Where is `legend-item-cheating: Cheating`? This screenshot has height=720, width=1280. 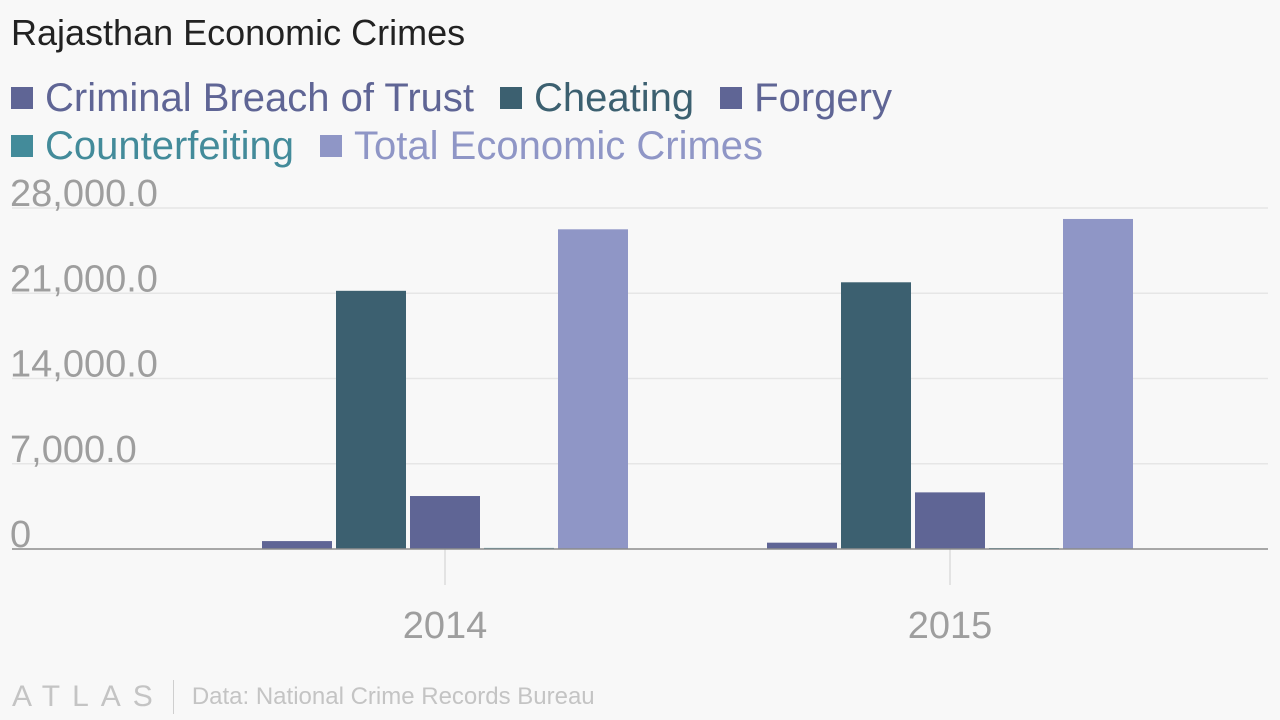 legend-item-cheating: Cheating is located at coordinates (597, 98).